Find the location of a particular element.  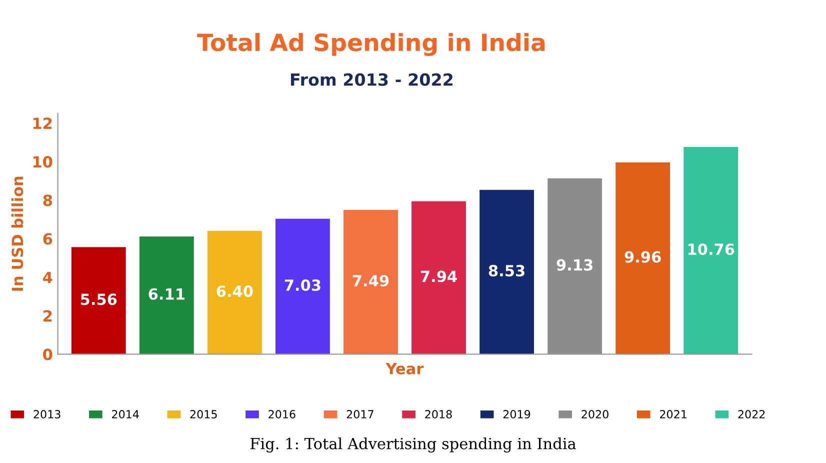

legend-label: 2019 is located at coordinates (516, 414).